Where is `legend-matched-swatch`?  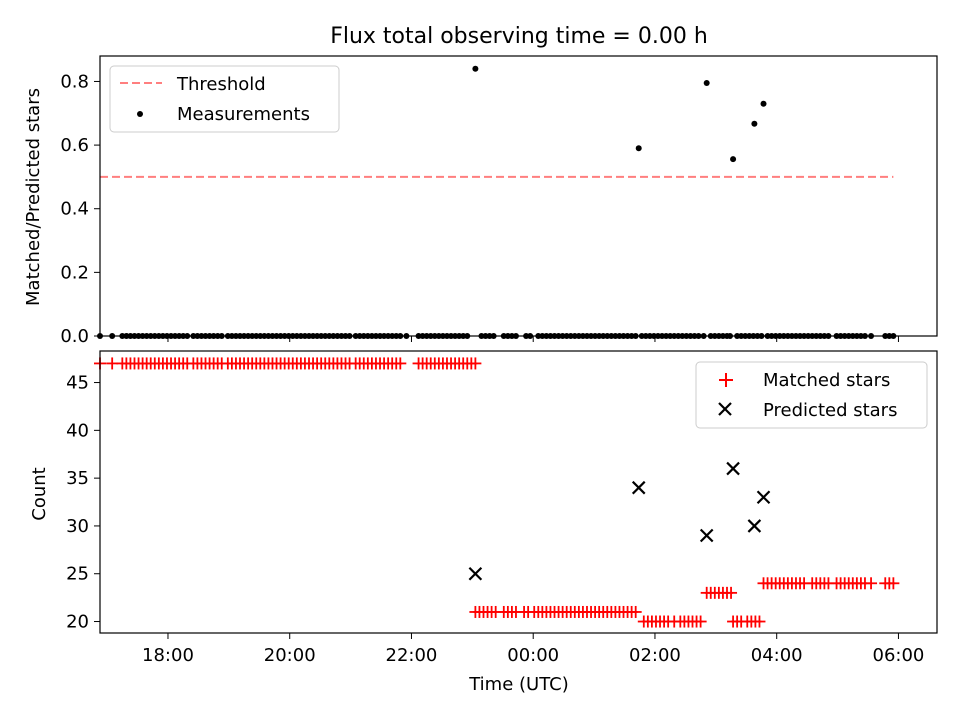 legend-matched-swatch is located at coordinates (726, 380).